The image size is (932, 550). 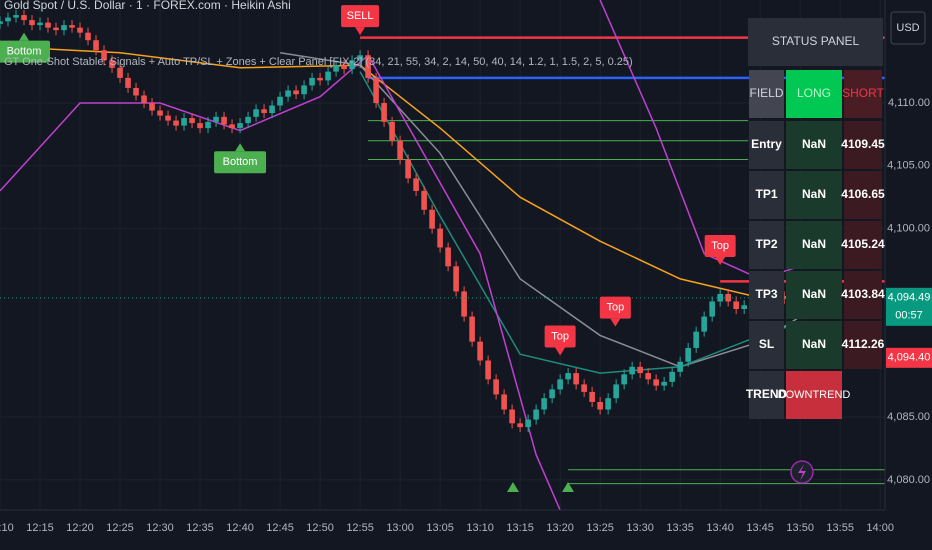 I want to click on x-tick-label: 12:20, so click(x=80, y=528).